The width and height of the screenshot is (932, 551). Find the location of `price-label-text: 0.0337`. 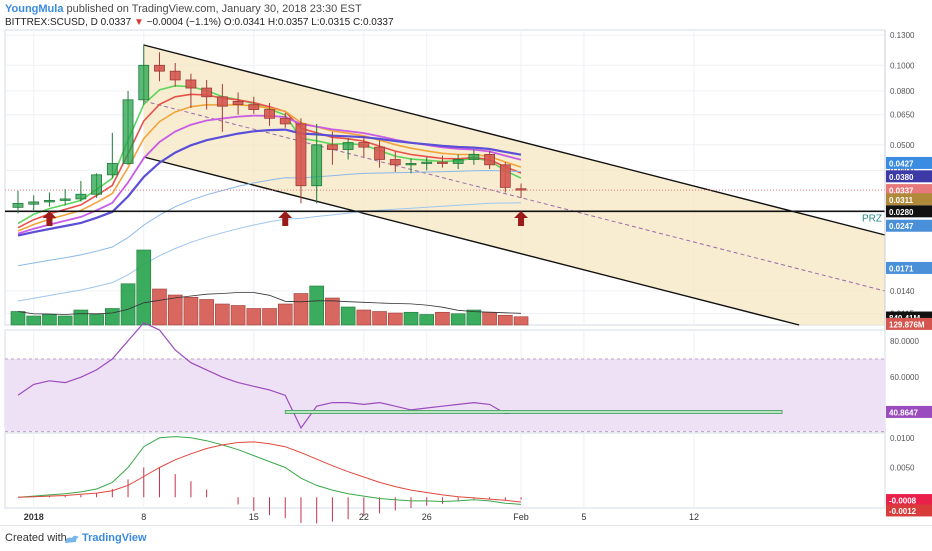

price-label-text: 0.0337 is located at coordinates (901, 191).